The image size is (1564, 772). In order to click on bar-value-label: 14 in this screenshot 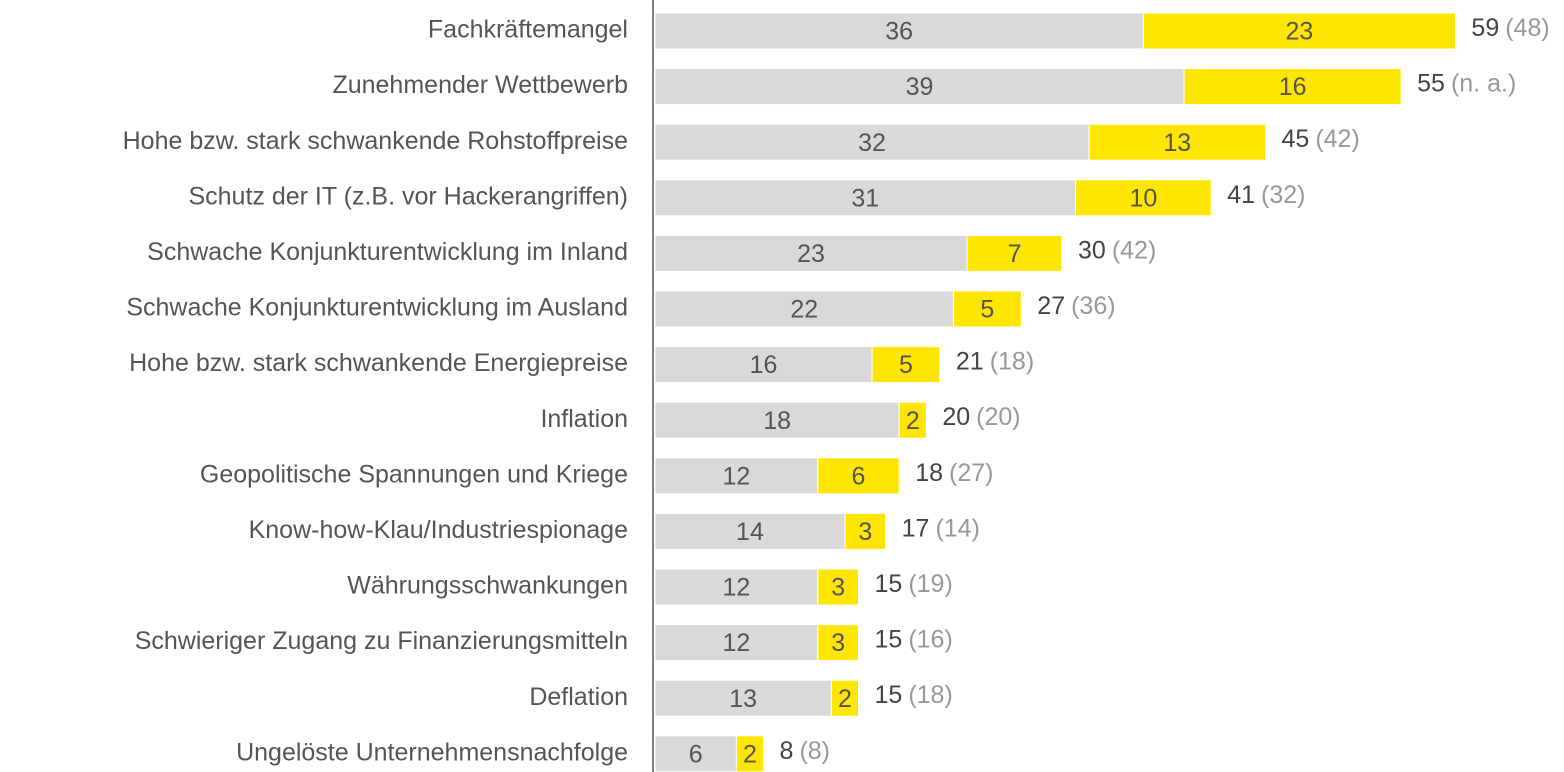, I will do `click(750, 532)`.